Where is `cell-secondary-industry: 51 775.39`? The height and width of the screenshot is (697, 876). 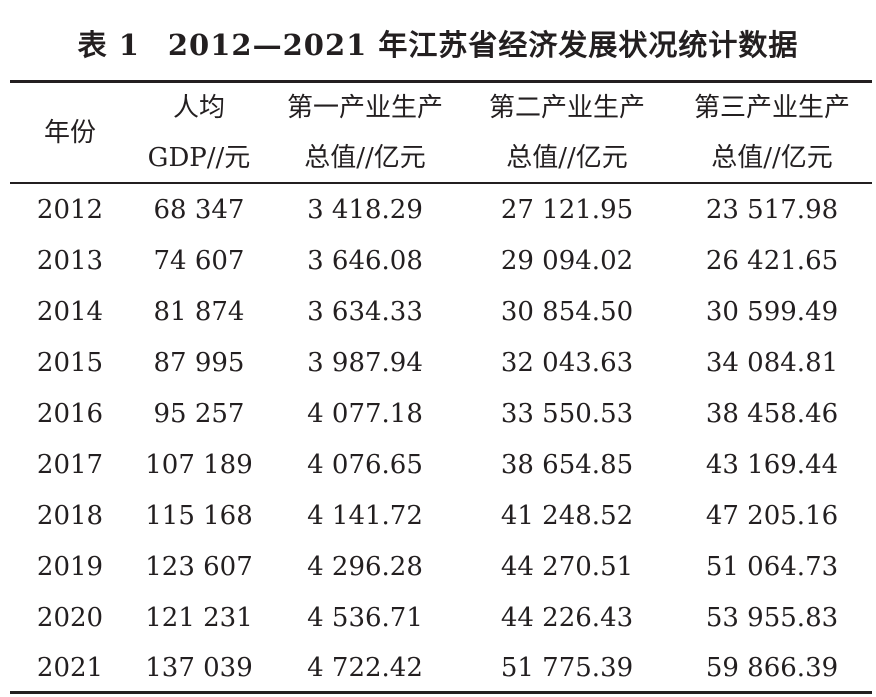 cell-secondary-industry: 51 775.39 is located at coordinates (567, 668).